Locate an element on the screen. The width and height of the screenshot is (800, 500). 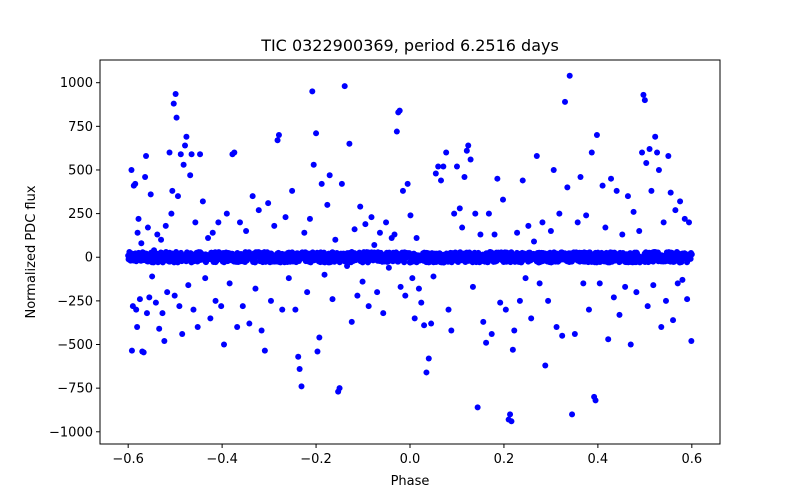
y-tick-label: 0 is located at coordinates (89, 258).